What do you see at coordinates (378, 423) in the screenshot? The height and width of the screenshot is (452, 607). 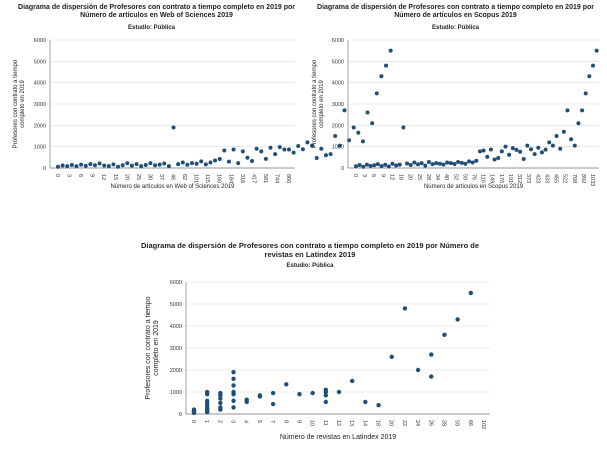 I see `x-tick-label: 18` at bounding box center [378, 423].